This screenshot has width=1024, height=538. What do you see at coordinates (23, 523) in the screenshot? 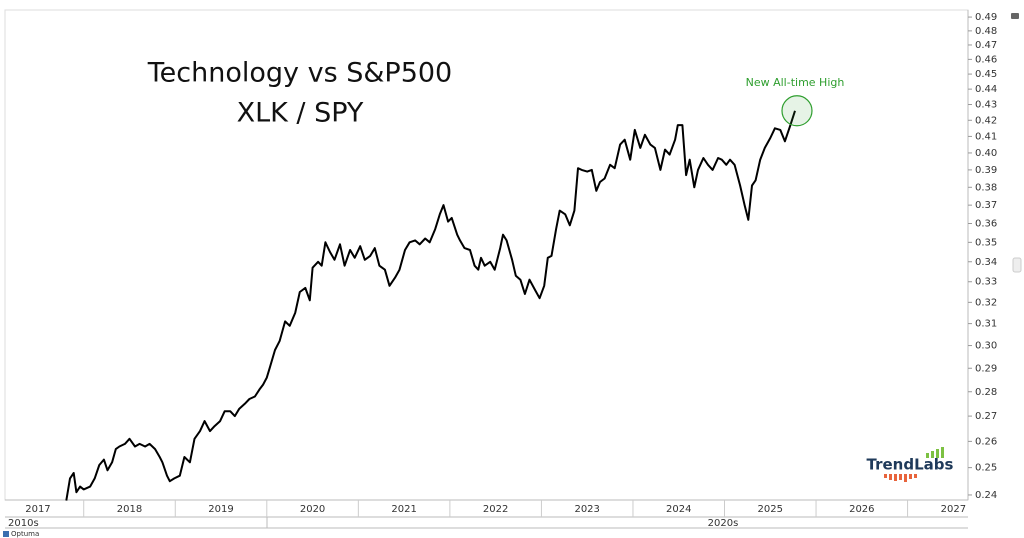
I see `decade-label: 2010s` at bounding box center [23, 523].